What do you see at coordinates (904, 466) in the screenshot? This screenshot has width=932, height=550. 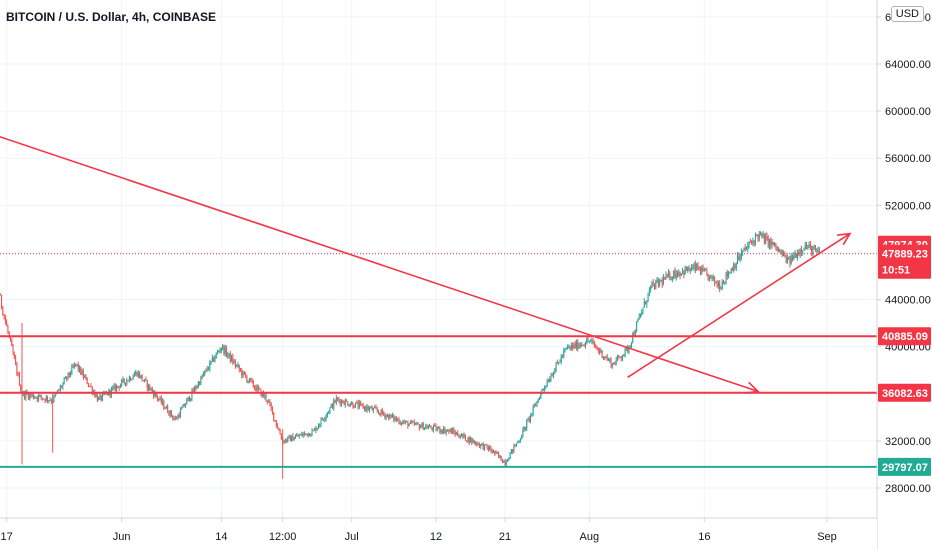 I see `price-tag-box` at bounding box center [904, 466].